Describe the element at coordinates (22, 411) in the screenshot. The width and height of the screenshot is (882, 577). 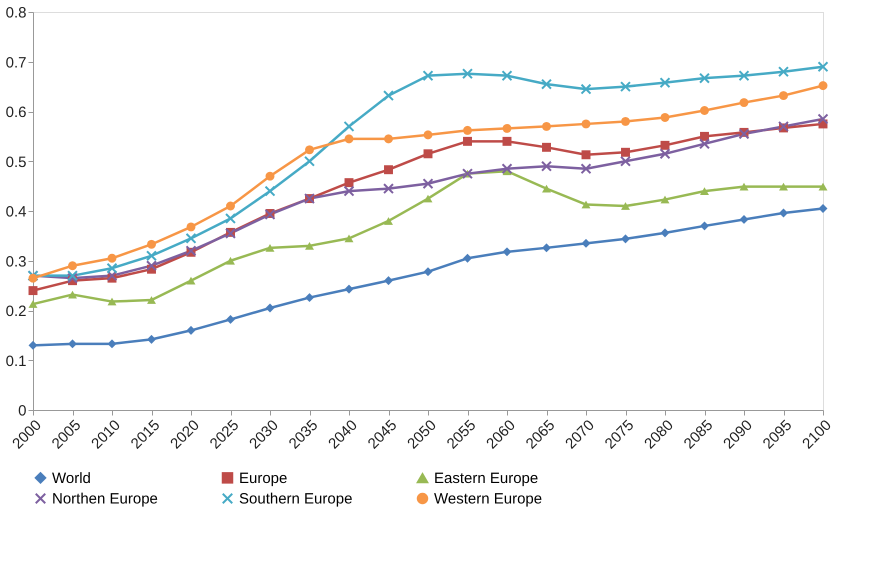
I see `y-tick-label: 0` at that location.